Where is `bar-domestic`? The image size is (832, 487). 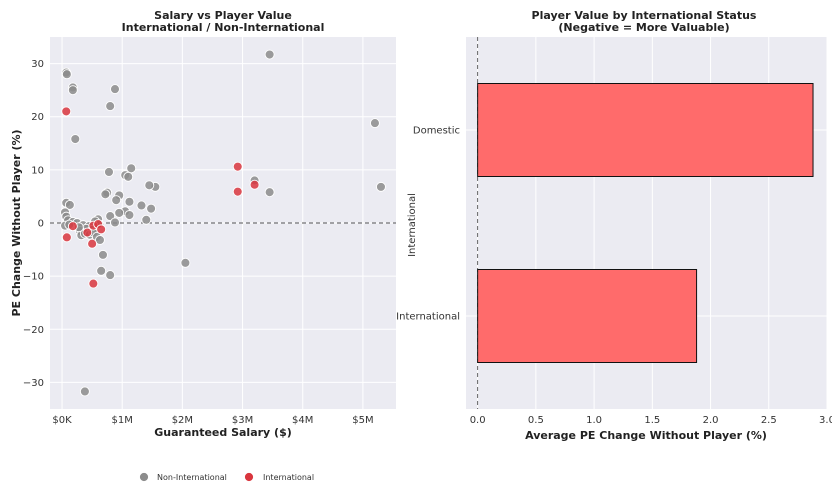 bar-domestic is located at coordinates (645, 130).